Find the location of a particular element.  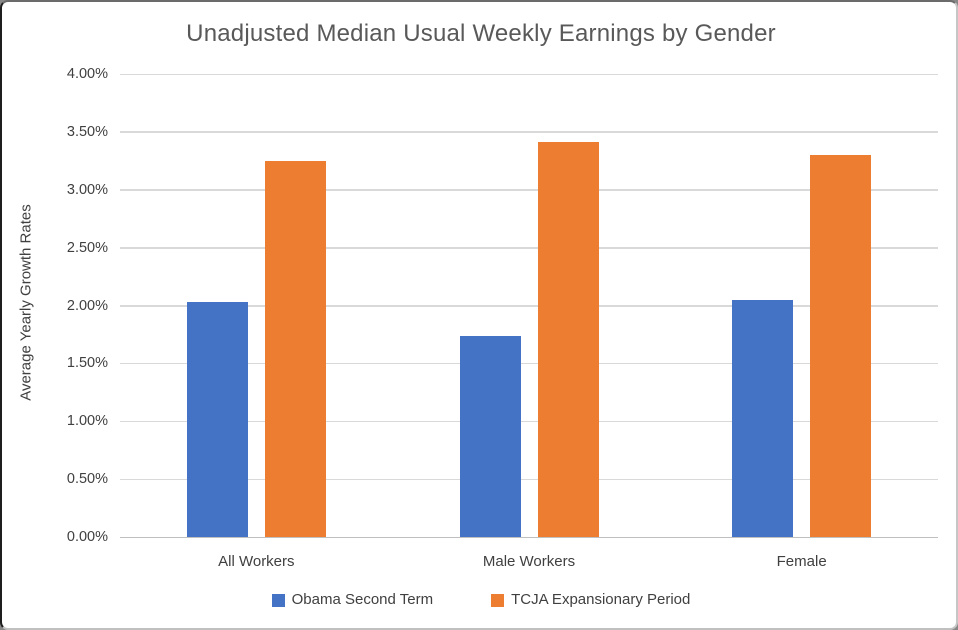

y-tick-label: 1.00% is located at coordinates (87, 421).